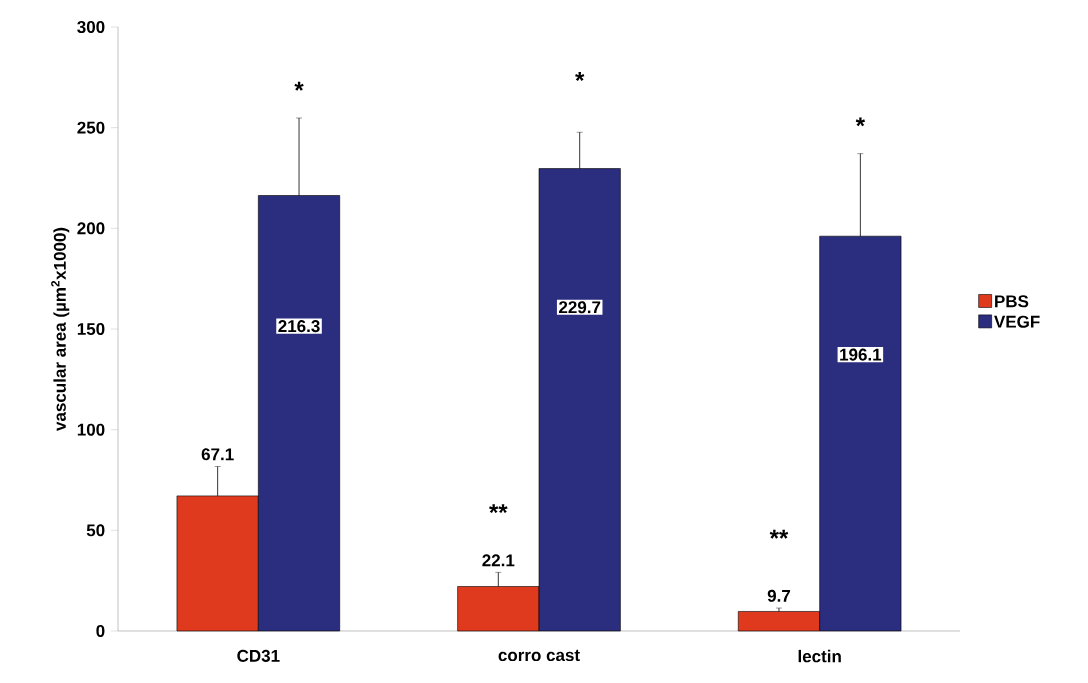 The width and height of the screenshot is (1088, 683). What do you see at coordinates (100, 631) in the screenshot?
I see `y-tick-label: 0` at bounding box center [100, 631].